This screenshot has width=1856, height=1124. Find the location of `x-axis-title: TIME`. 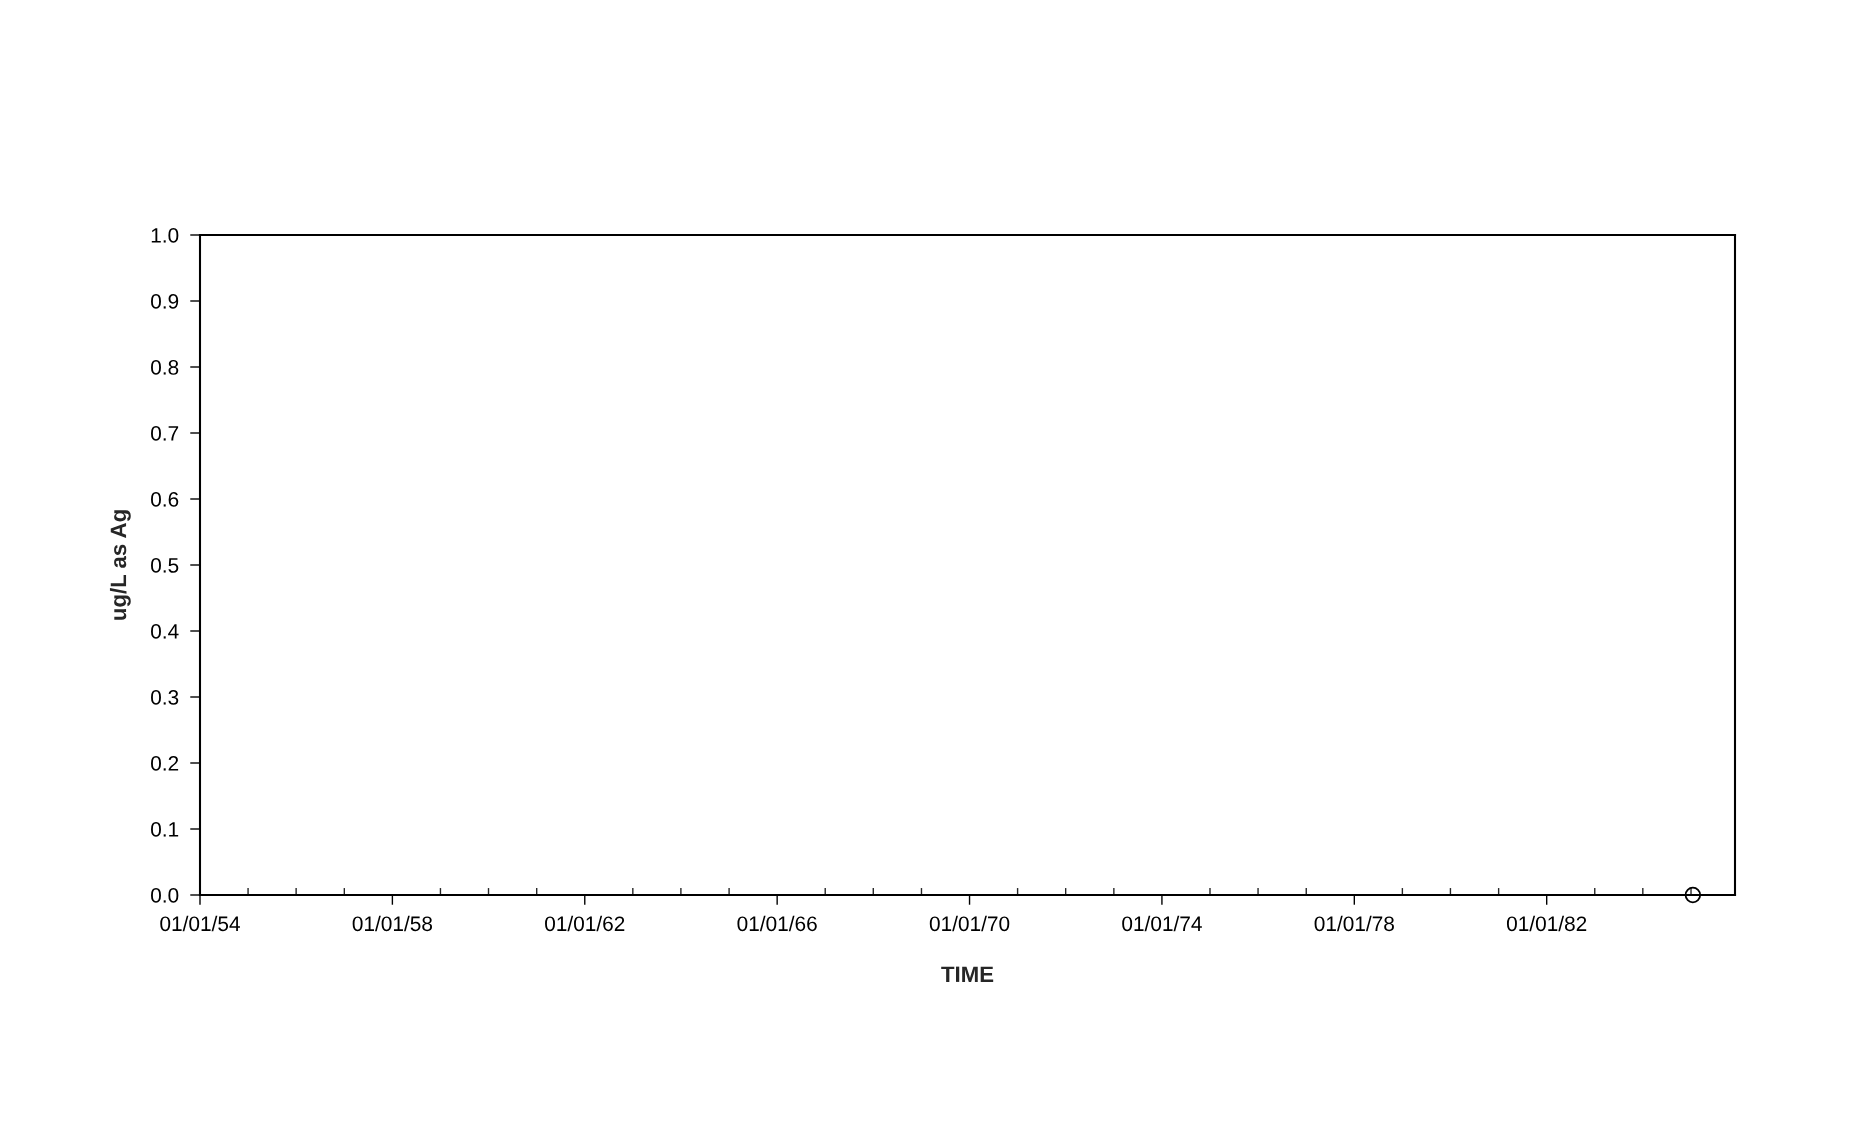

x-axis-title: TIME is located at coordinates (967, 974).